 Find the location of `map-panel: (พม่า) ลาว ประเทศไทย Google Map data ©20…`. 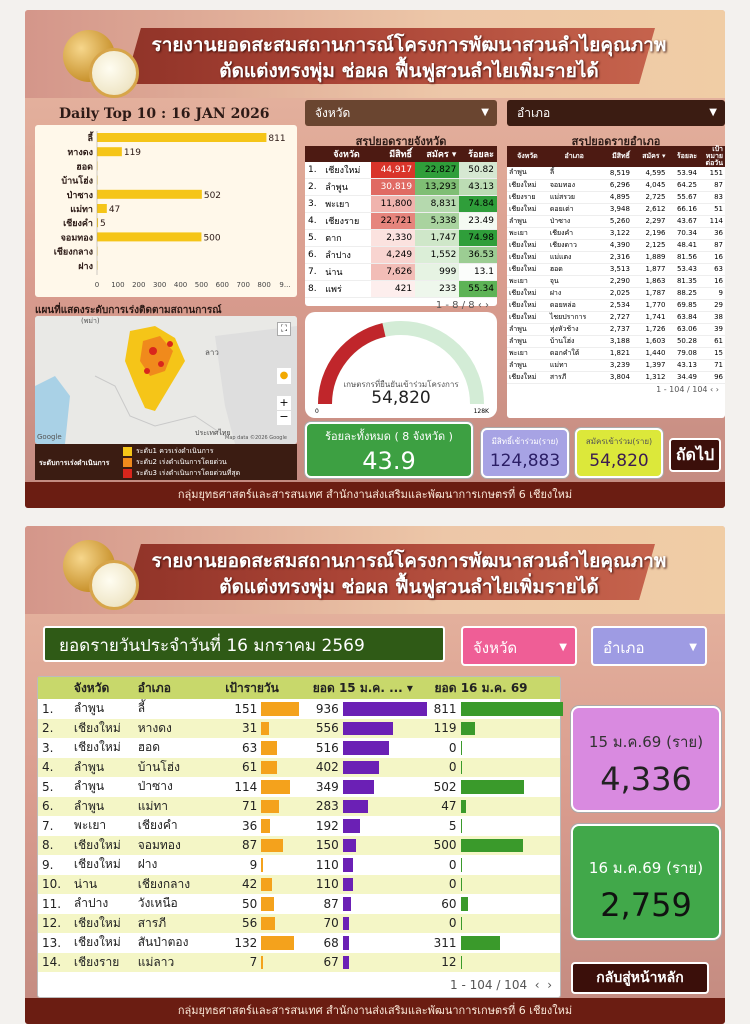

map-panel: (พม่า) ลาว ประเทศไทย Google Map data ©20… is located at coordinates (166, 380).